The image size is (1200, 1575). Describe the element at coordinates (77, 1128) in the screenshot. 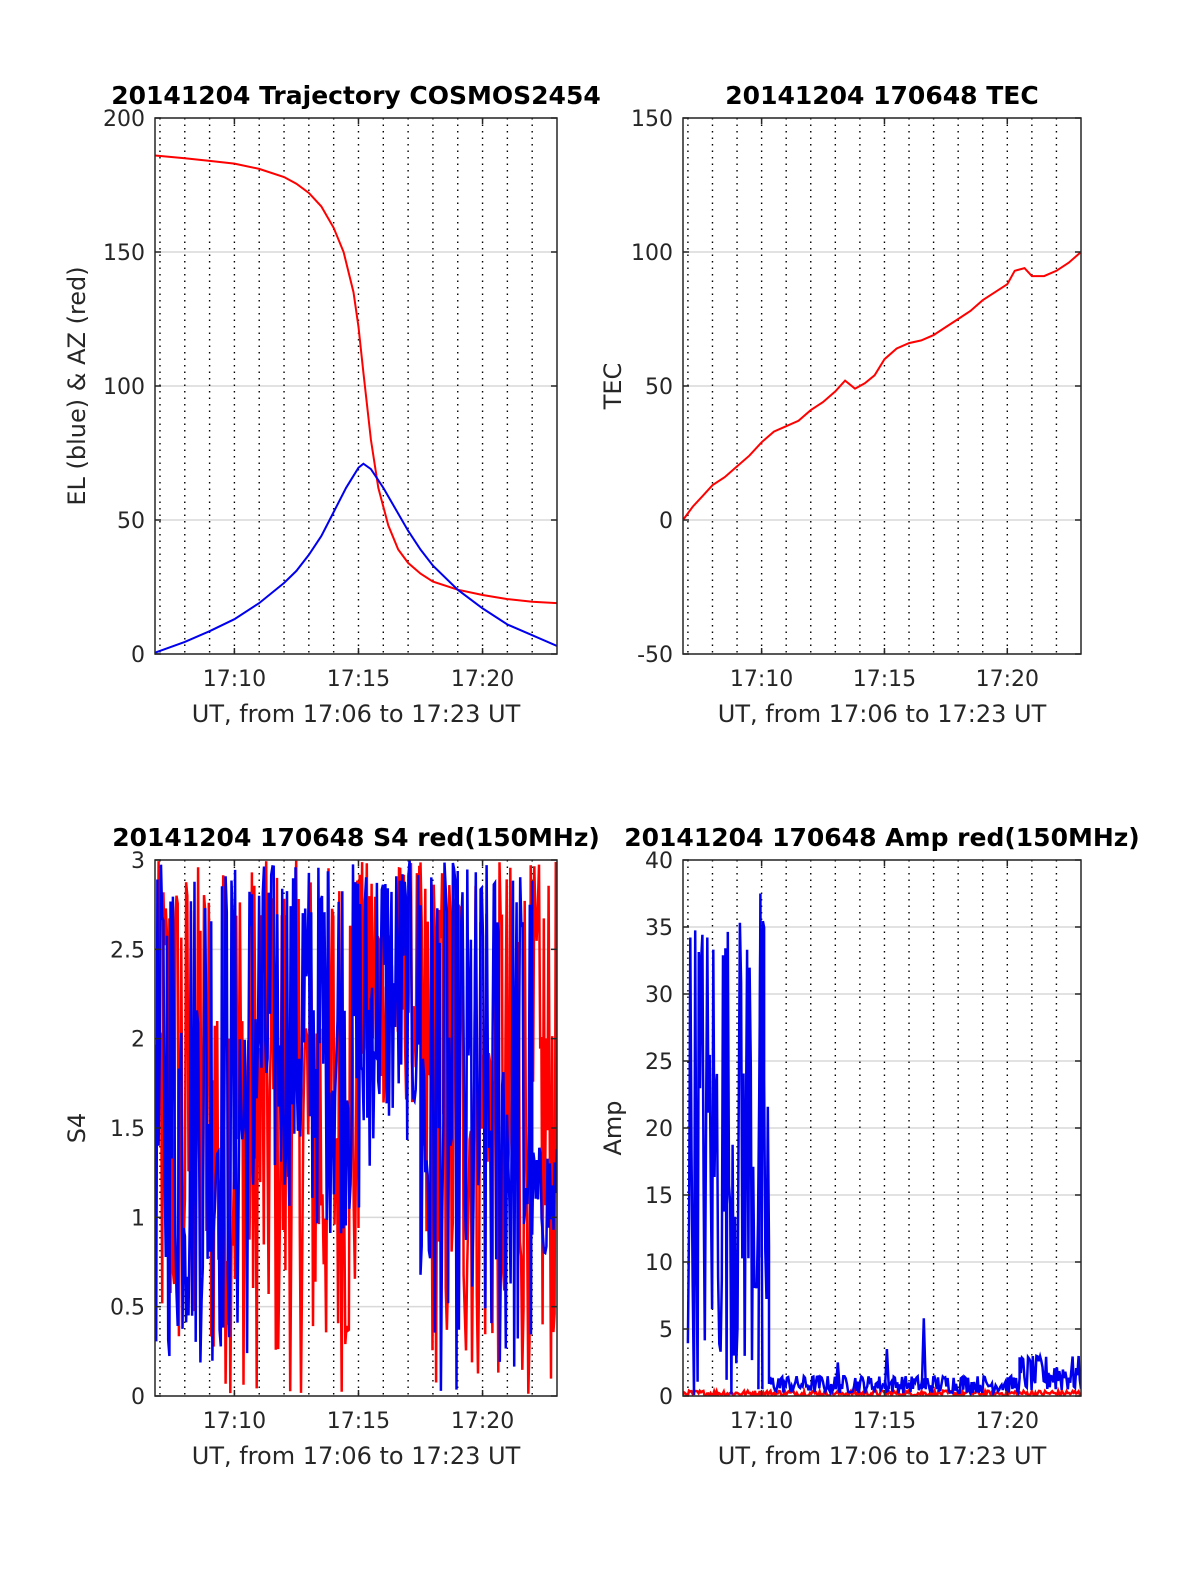

I see `y-axis-label: S4` at that location.